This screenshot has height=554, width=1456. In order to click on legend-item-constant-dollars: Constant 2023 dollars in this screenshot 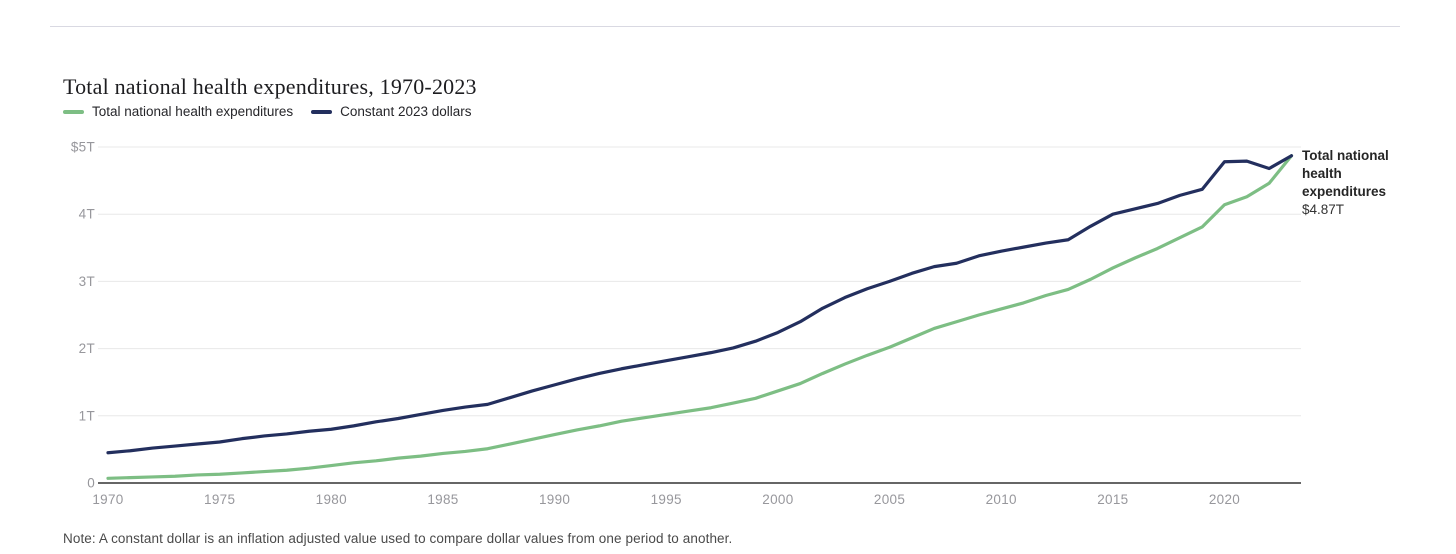, I will do `click(391, 111)`.